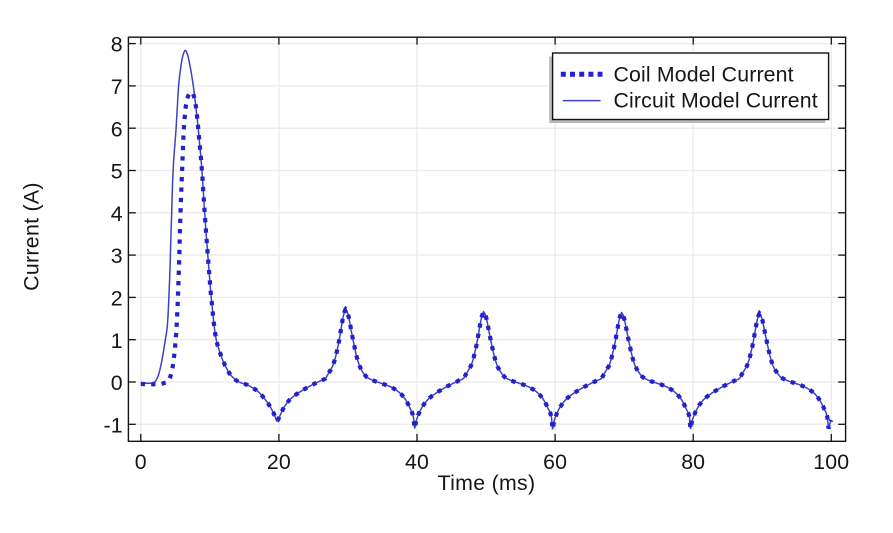 The width and height of the screenshot is (893, 533). I want to click on svg-text: 60, so click(555, 462).